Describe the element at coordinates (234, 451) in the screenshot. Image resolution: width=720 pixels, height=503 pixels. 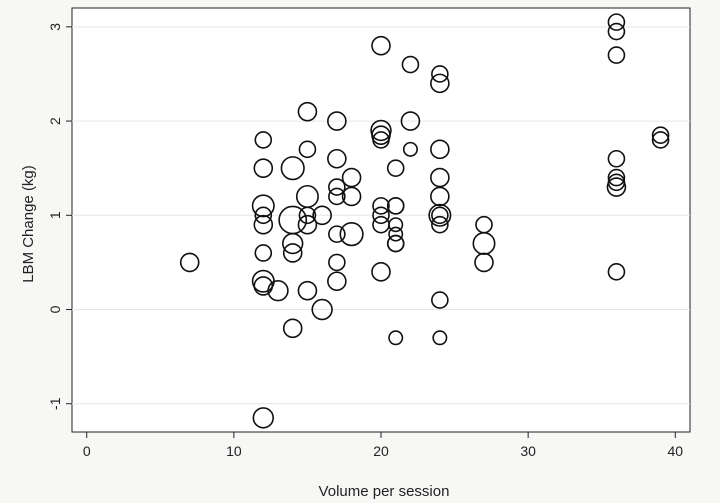
I see `x-tick-label: 10` at that location.